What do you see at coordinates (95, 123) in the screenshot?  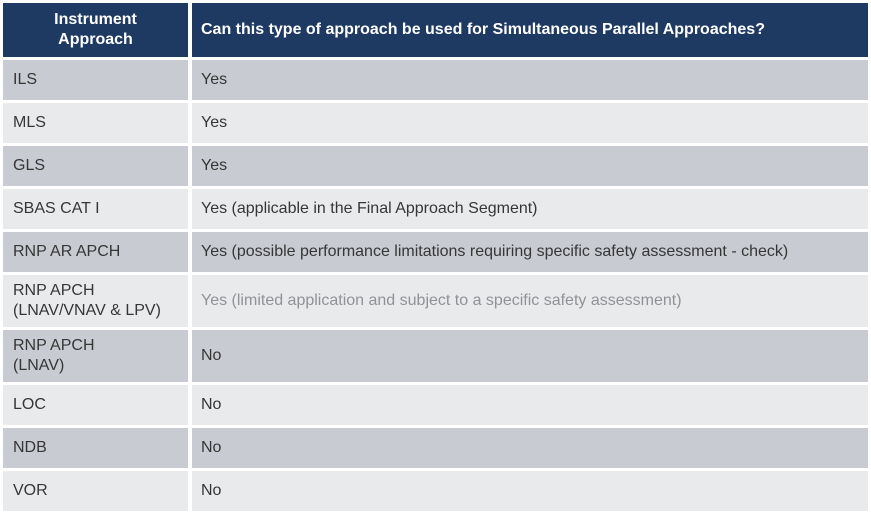 I see `approach-cell: MLS` at bounding box center [95, 123].